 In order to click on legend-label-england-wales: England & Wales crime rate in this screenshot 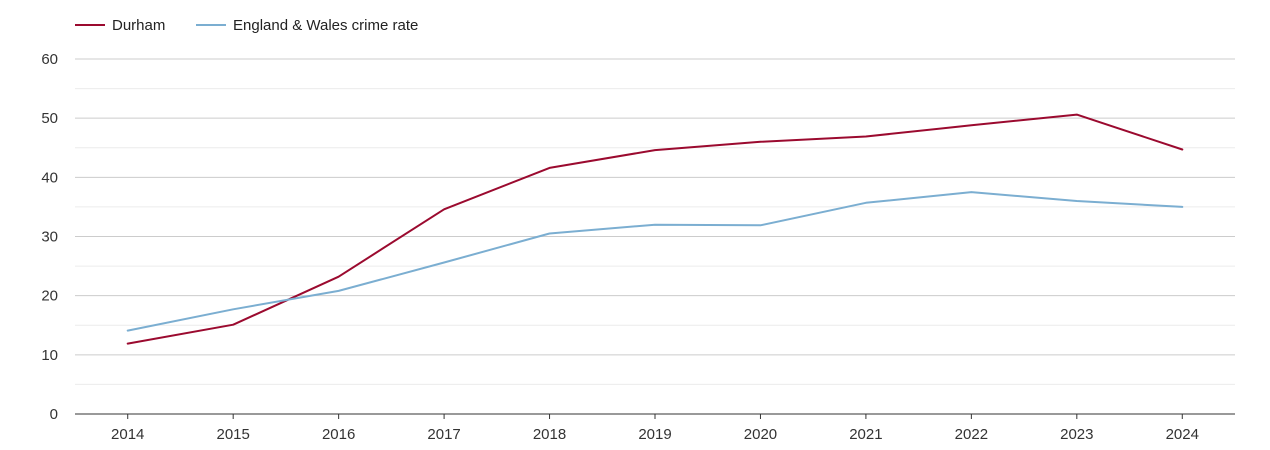, I will do `click(325, 25)`.